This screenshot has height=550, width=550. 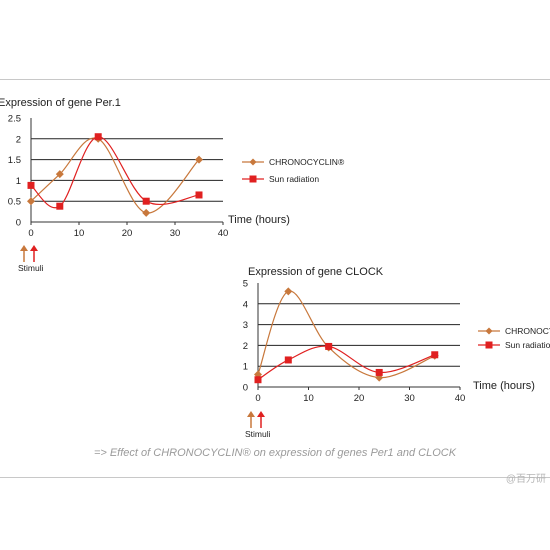 What do you see at coordinates (245, 325) in the screenshot?
I see `y-tick-label: 3` at bounding box center [245, 325].